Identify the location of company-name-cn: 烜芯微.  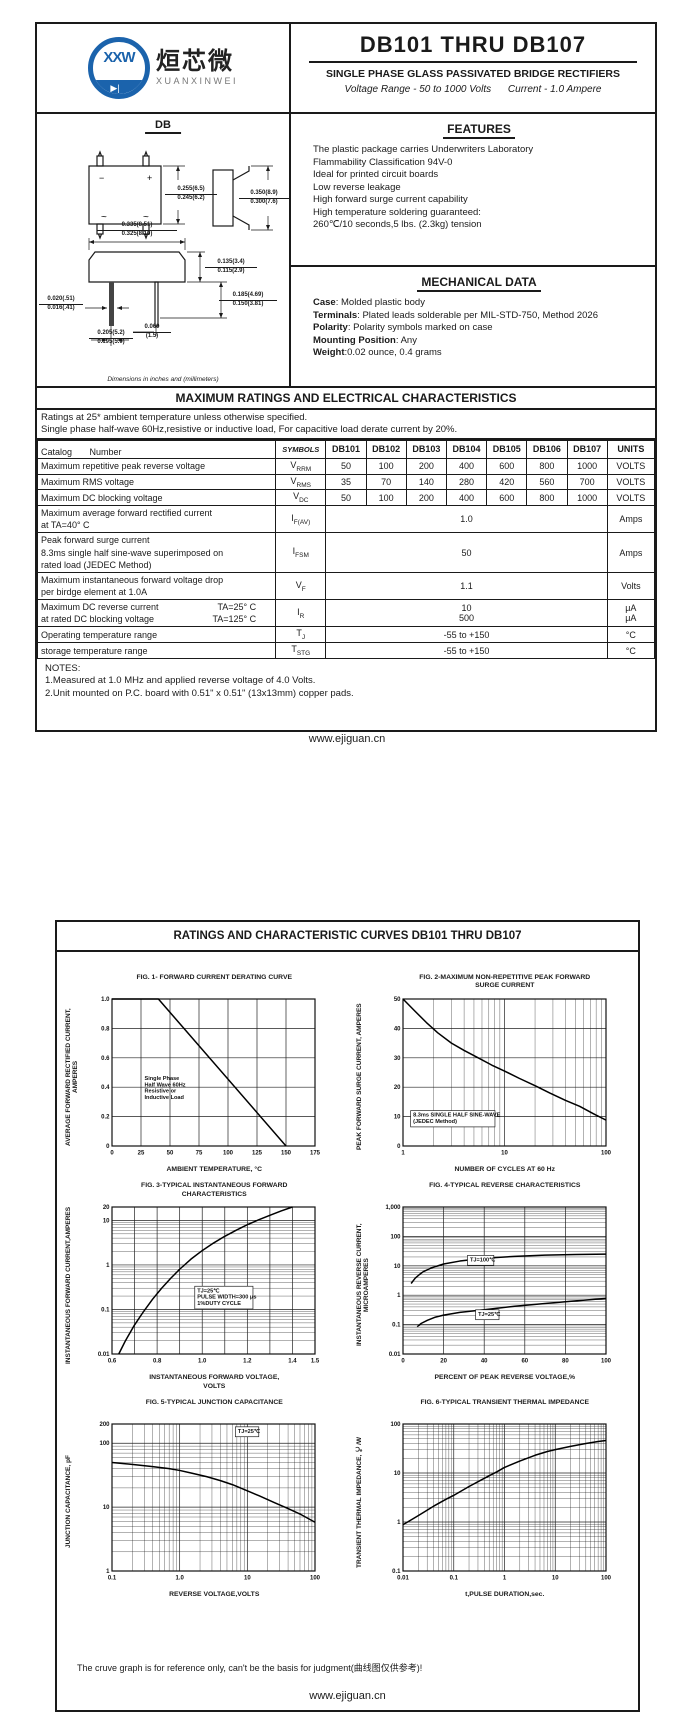
(194, 61).